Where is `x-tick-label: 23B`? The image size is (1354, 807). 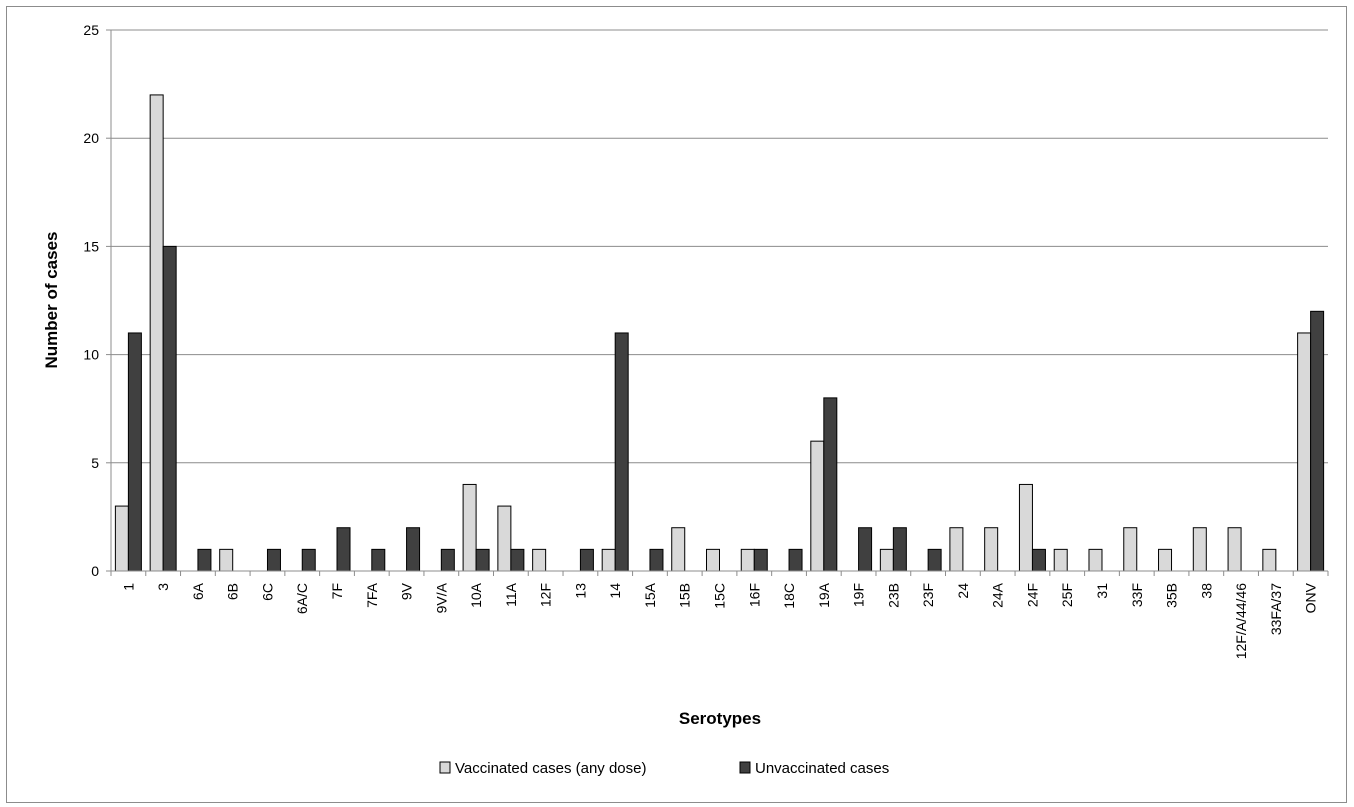 x-tick-label: 23B is located at coordinates (893, 595).